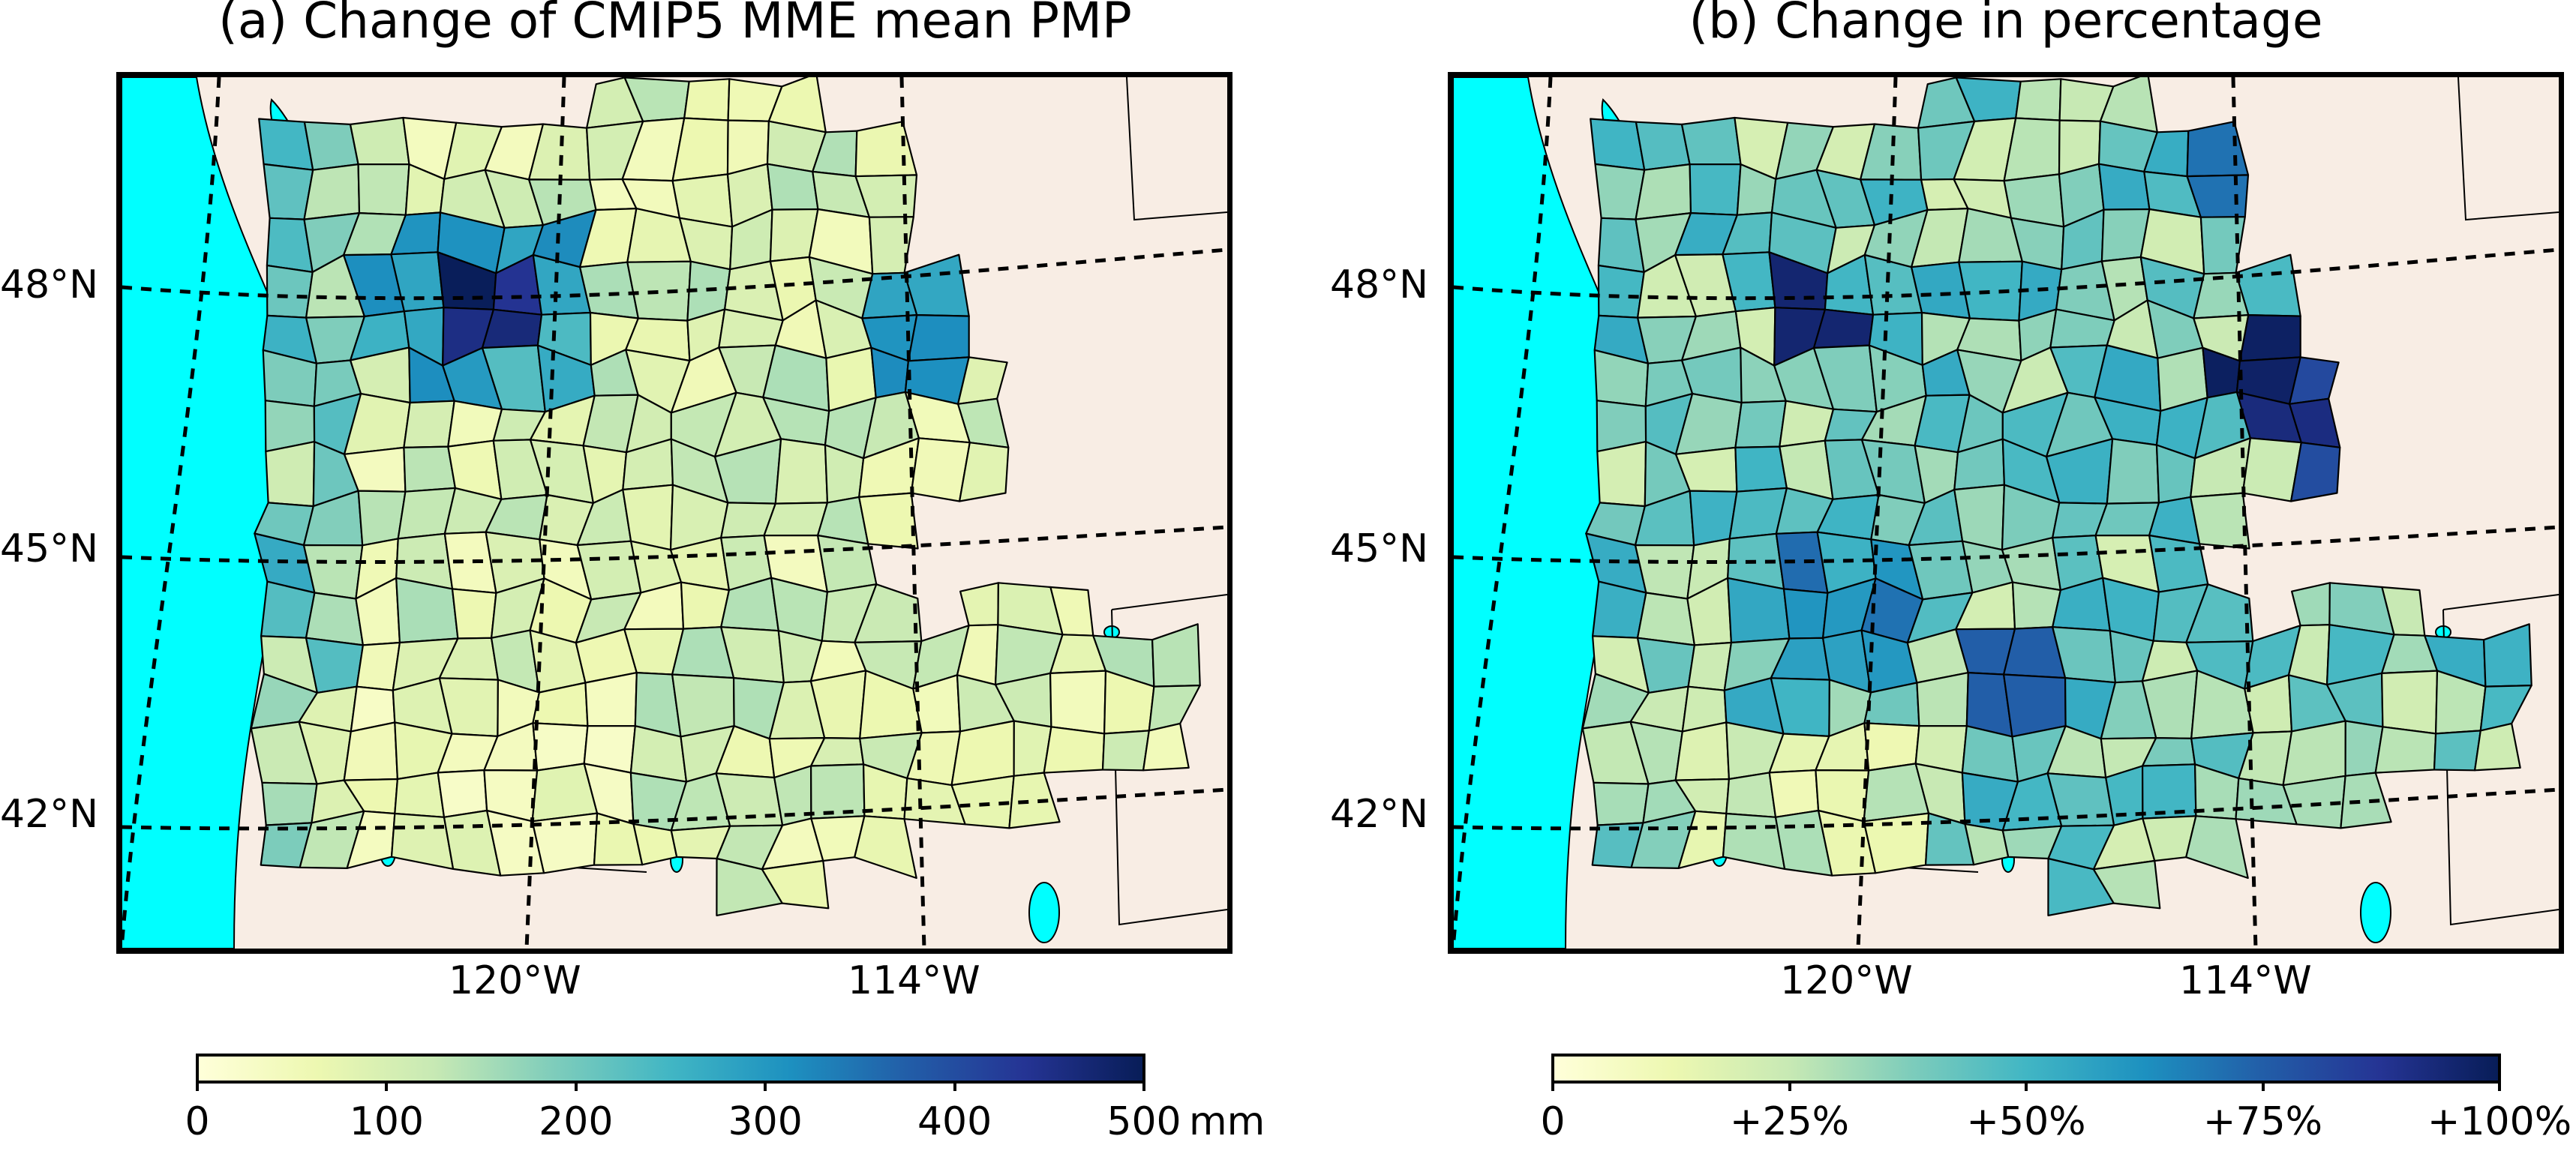 This screenshot has height=1163, width=2576. I want to click on panel-b-lat-label-45: 45°N, so click(1379, 549).